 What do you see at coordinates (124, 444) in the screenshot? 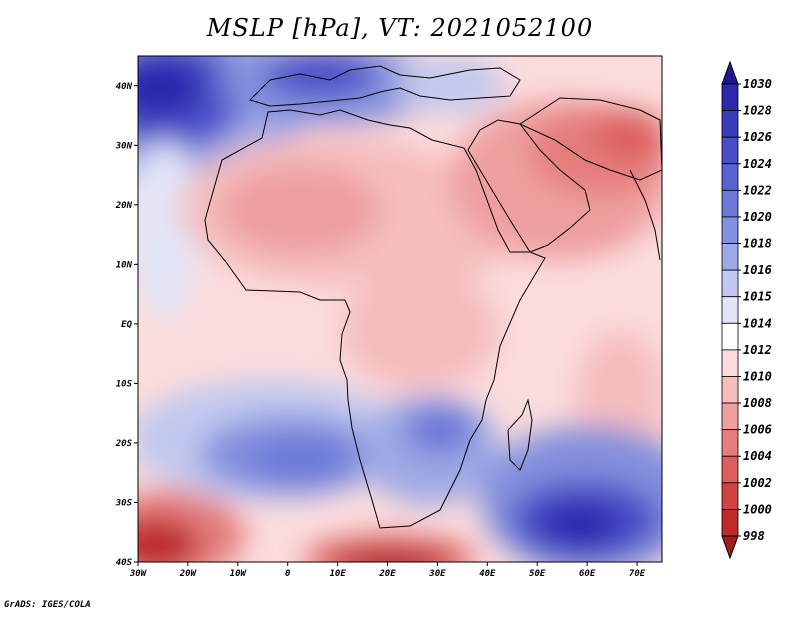
I see `lat-tick-label: 20S` at bounding box center [124, 444].